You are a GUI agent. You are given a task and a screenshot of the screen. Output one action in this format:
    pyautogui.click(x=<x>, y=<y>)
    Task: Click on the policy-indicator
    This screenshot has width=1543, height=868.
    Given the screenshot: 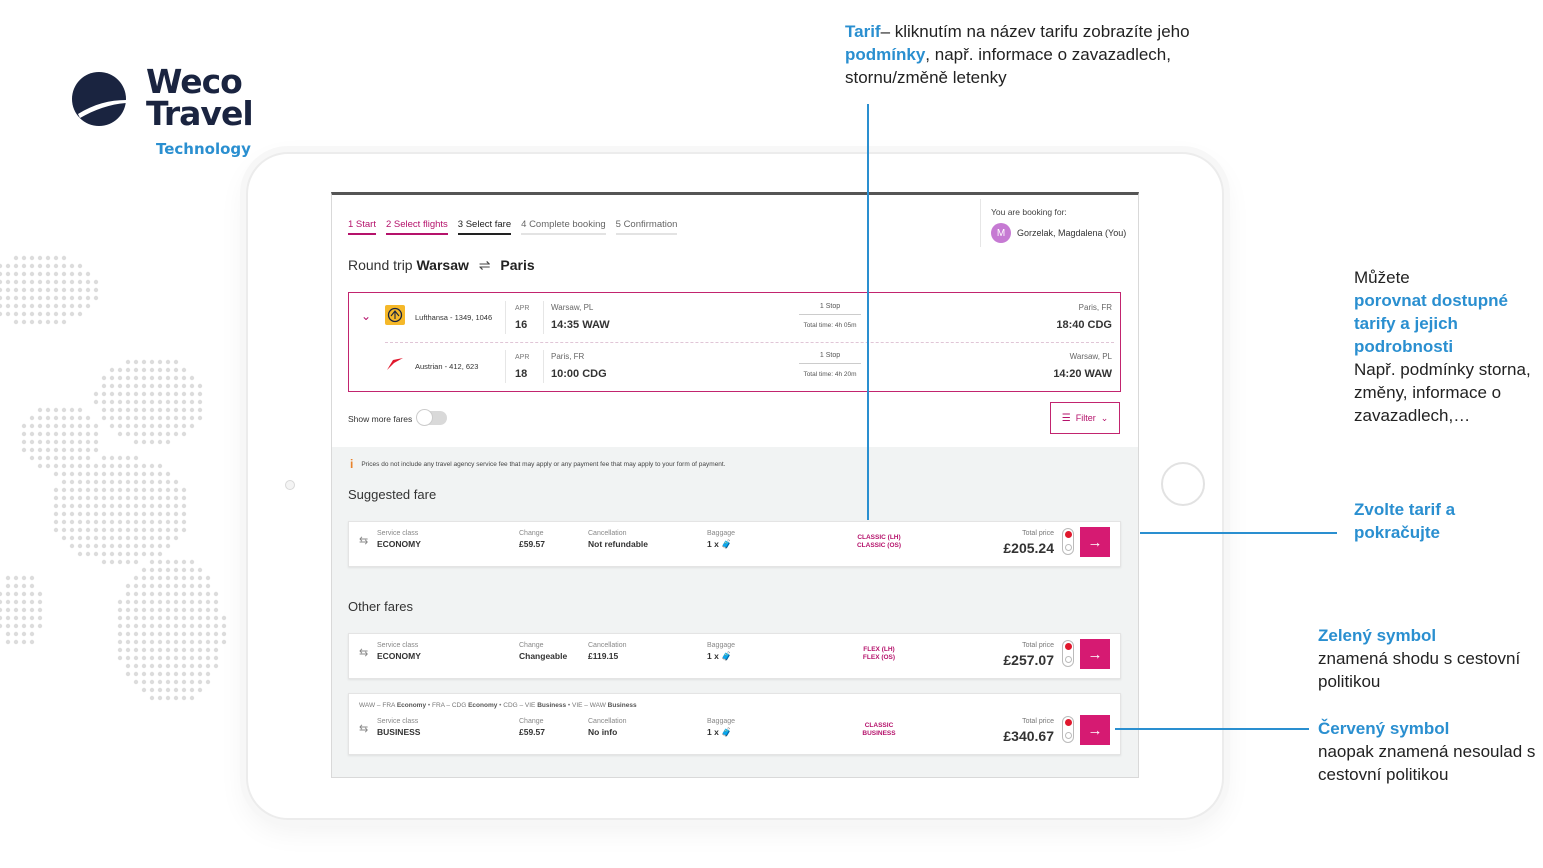 What is the action you would take?
    pyautogui.click(x=1068, y=653)
    